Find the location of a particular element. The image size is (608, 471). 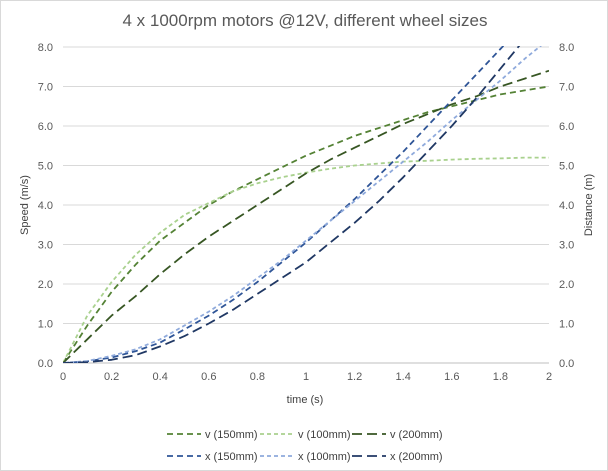

x-tick-label: 0.4 is located at coordinates (160, 377).